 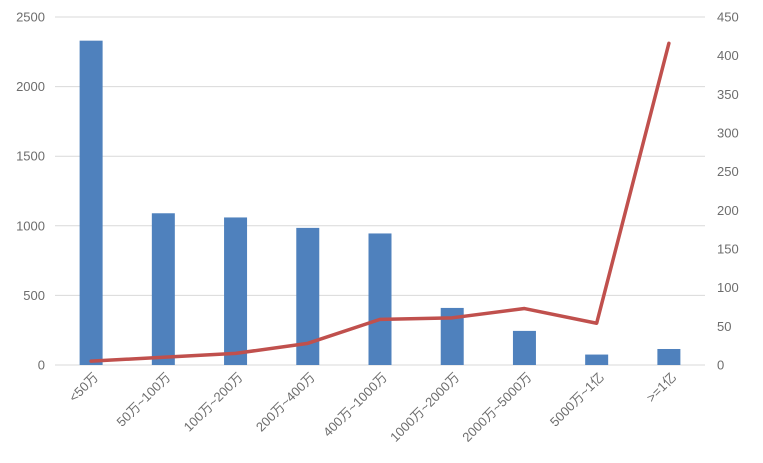 What do you see at coordinates (424, 407) in the screenshot?
I see `x-axis-category-label: 1000万~2000万` at bounding box center [424, 407].